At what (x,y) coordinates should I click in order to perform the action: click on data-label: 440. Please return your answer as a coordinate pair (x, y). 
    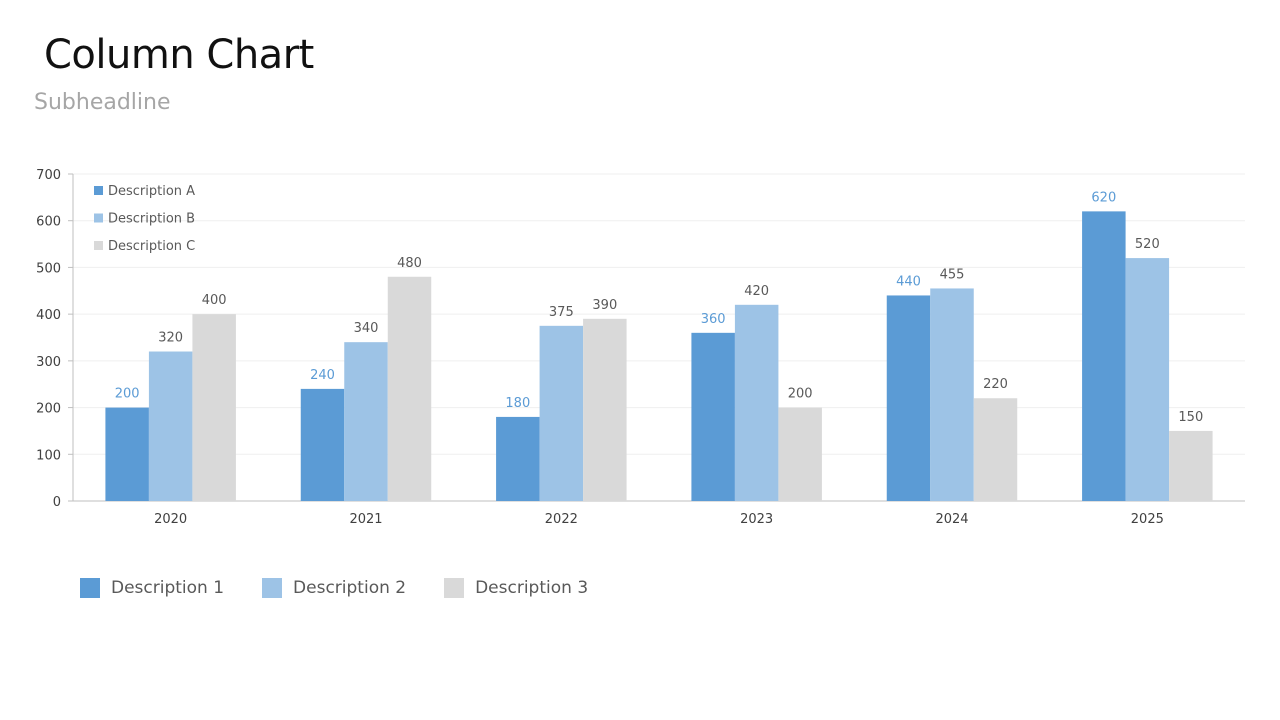
    Looking at the image, I should click on (908, 281).